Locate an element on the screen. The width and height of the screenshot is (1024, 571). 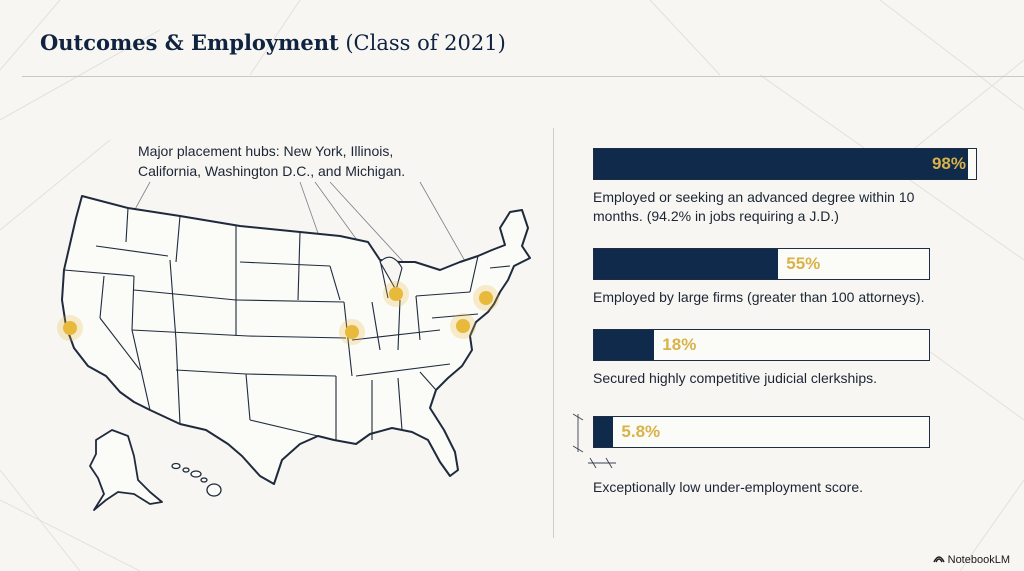
hawaii-outline is located at coordinates (196, 479).